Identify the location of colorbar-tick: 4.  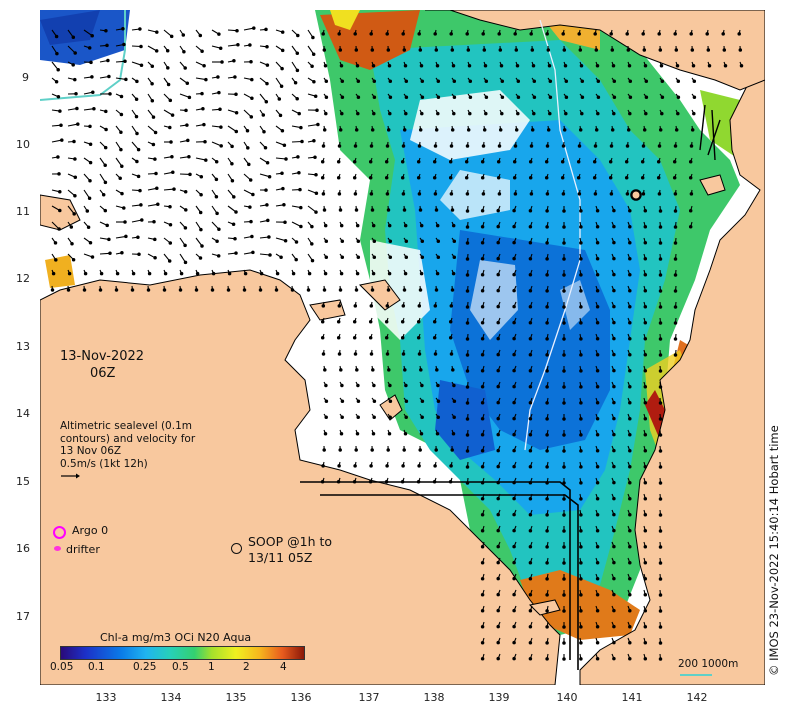
(283, 667).